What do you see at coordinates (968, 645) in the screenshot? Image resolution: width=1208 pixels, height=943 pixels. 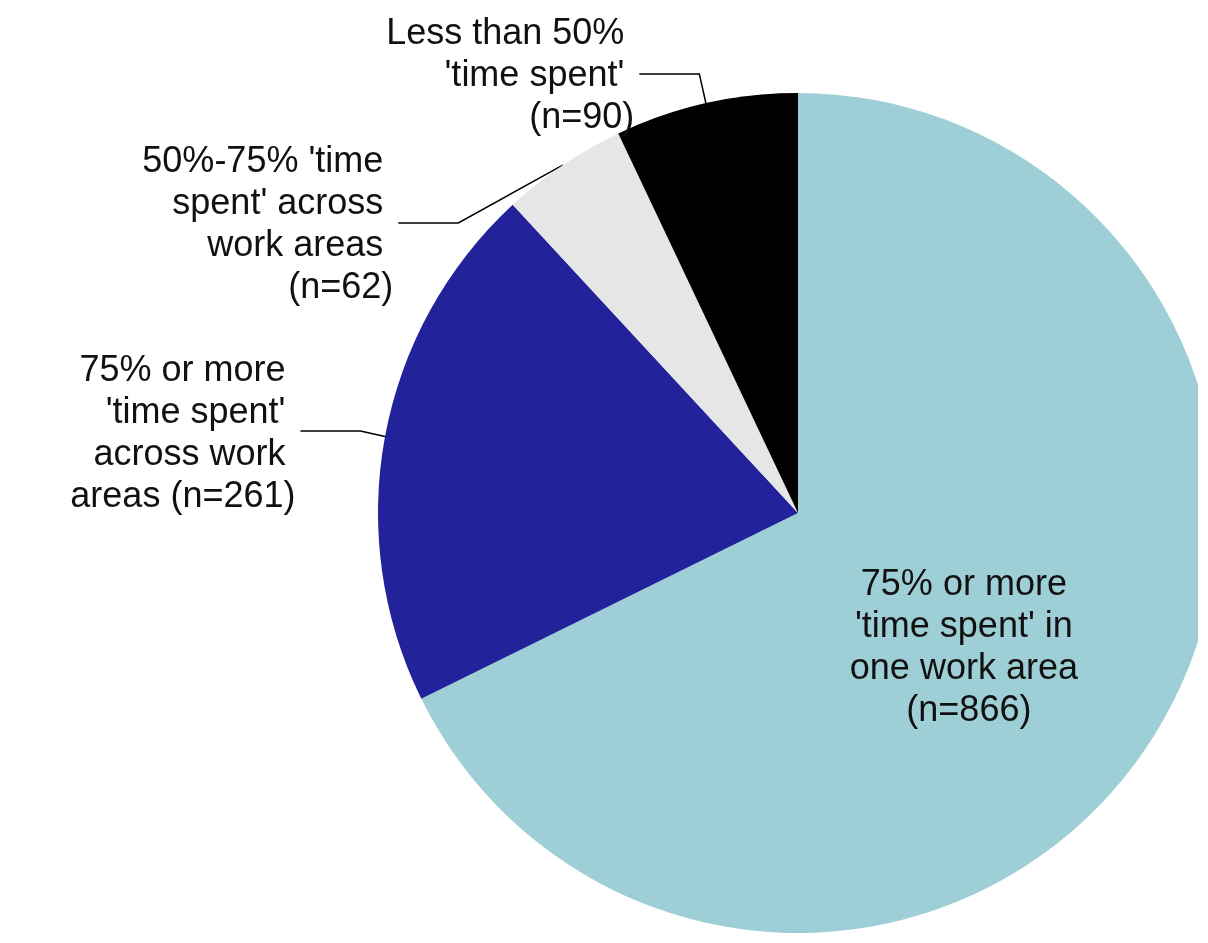 I see `slice-label: 75% or more 'time spent' in one work area (n=866)` at bounding box center [968, 645].